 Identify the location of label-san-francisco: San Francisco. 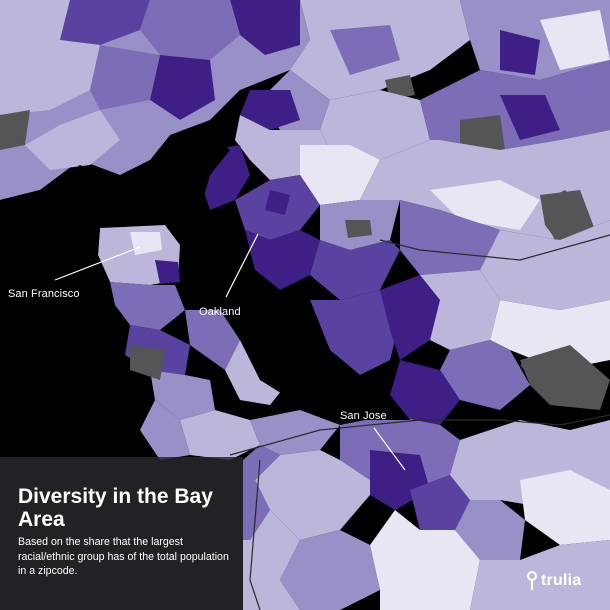
(44, 294).